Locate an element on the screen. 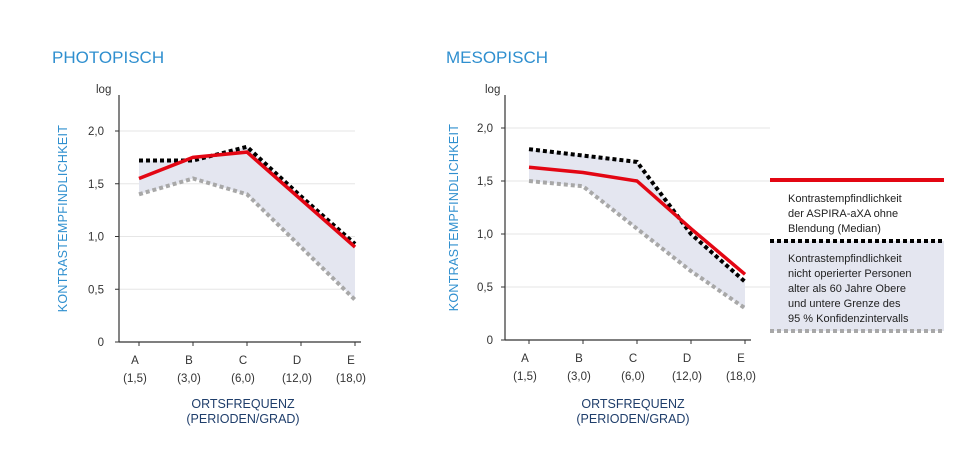 This screenshot has height=459, width=974. legend-band-text-3: alter als 60 Jahre Obere is located at coordinates (847, 289).